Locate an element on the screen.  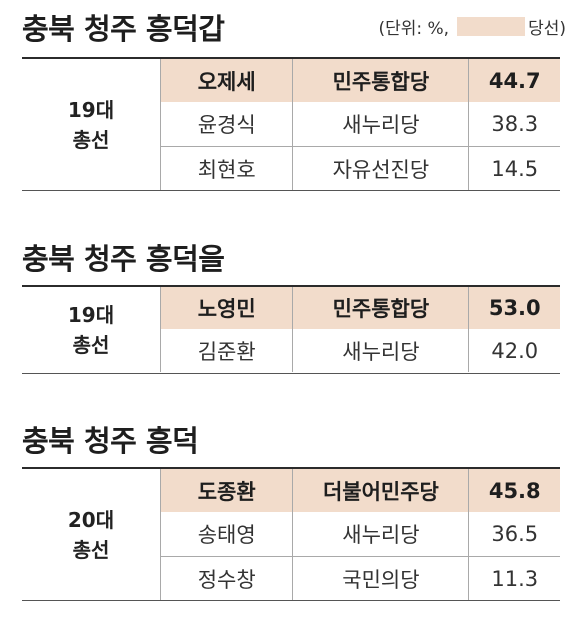
candidate-name: 윤경식 is located at coordinates (226, 124).